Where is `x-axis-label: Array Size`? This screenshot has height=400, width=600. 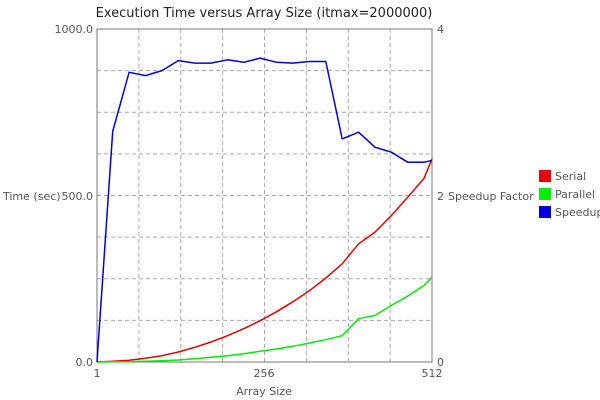
x-axis-label: Array Size is located at coordinates (264, 391).